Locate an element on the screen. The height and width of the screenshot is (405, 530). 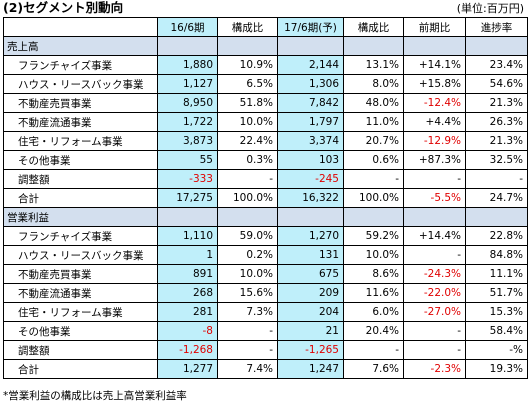
table-cell: 21 is located at coordinates (310, 331).